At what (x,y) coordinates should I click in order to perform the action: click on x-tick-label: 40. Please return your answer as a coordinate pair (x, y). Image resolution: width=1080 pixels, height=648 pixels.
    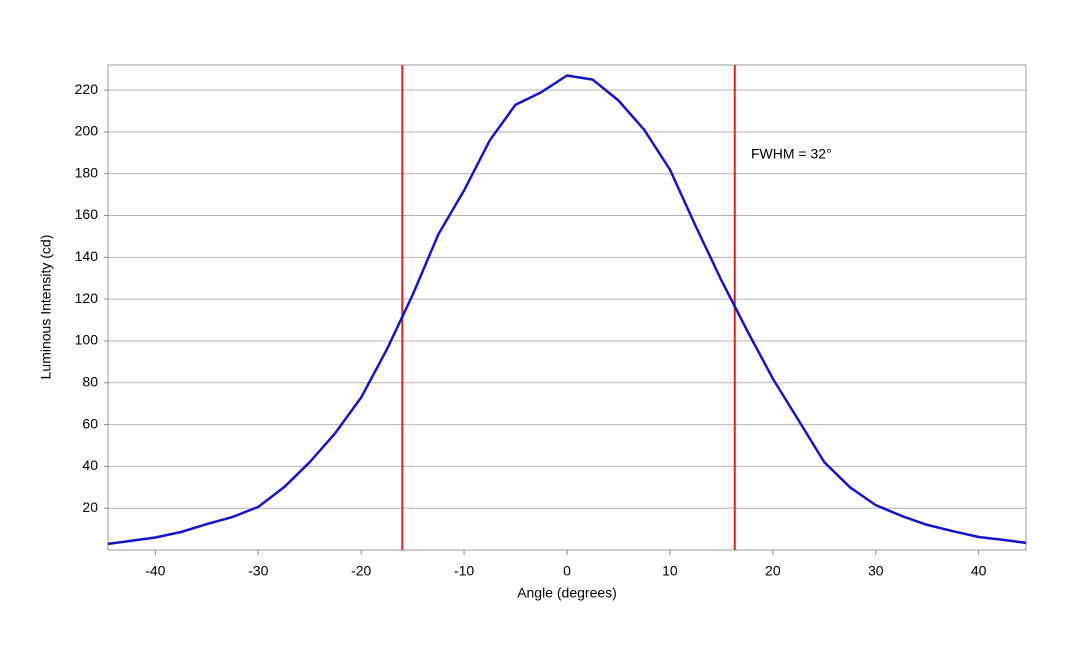
    Looking at the image, I should click on (979, 571).